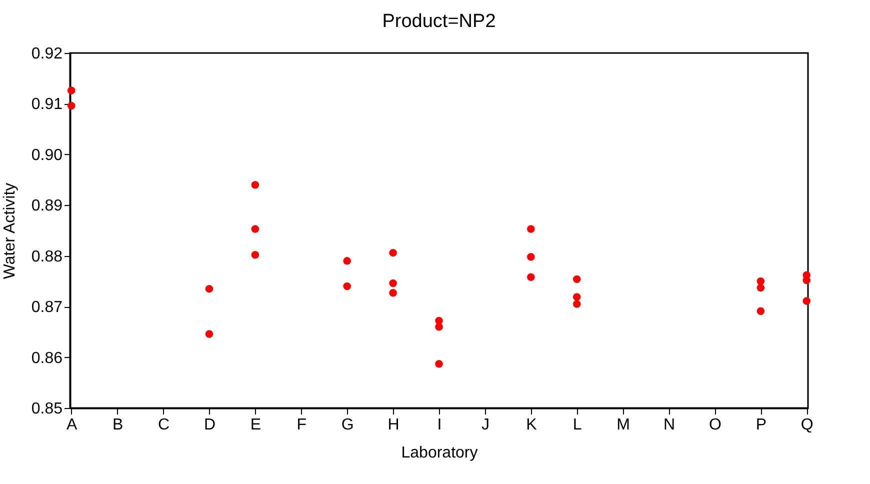  Describe the element at coordinates (532, 425) in the screenshot. I see `x-tick-label: K` at that location.